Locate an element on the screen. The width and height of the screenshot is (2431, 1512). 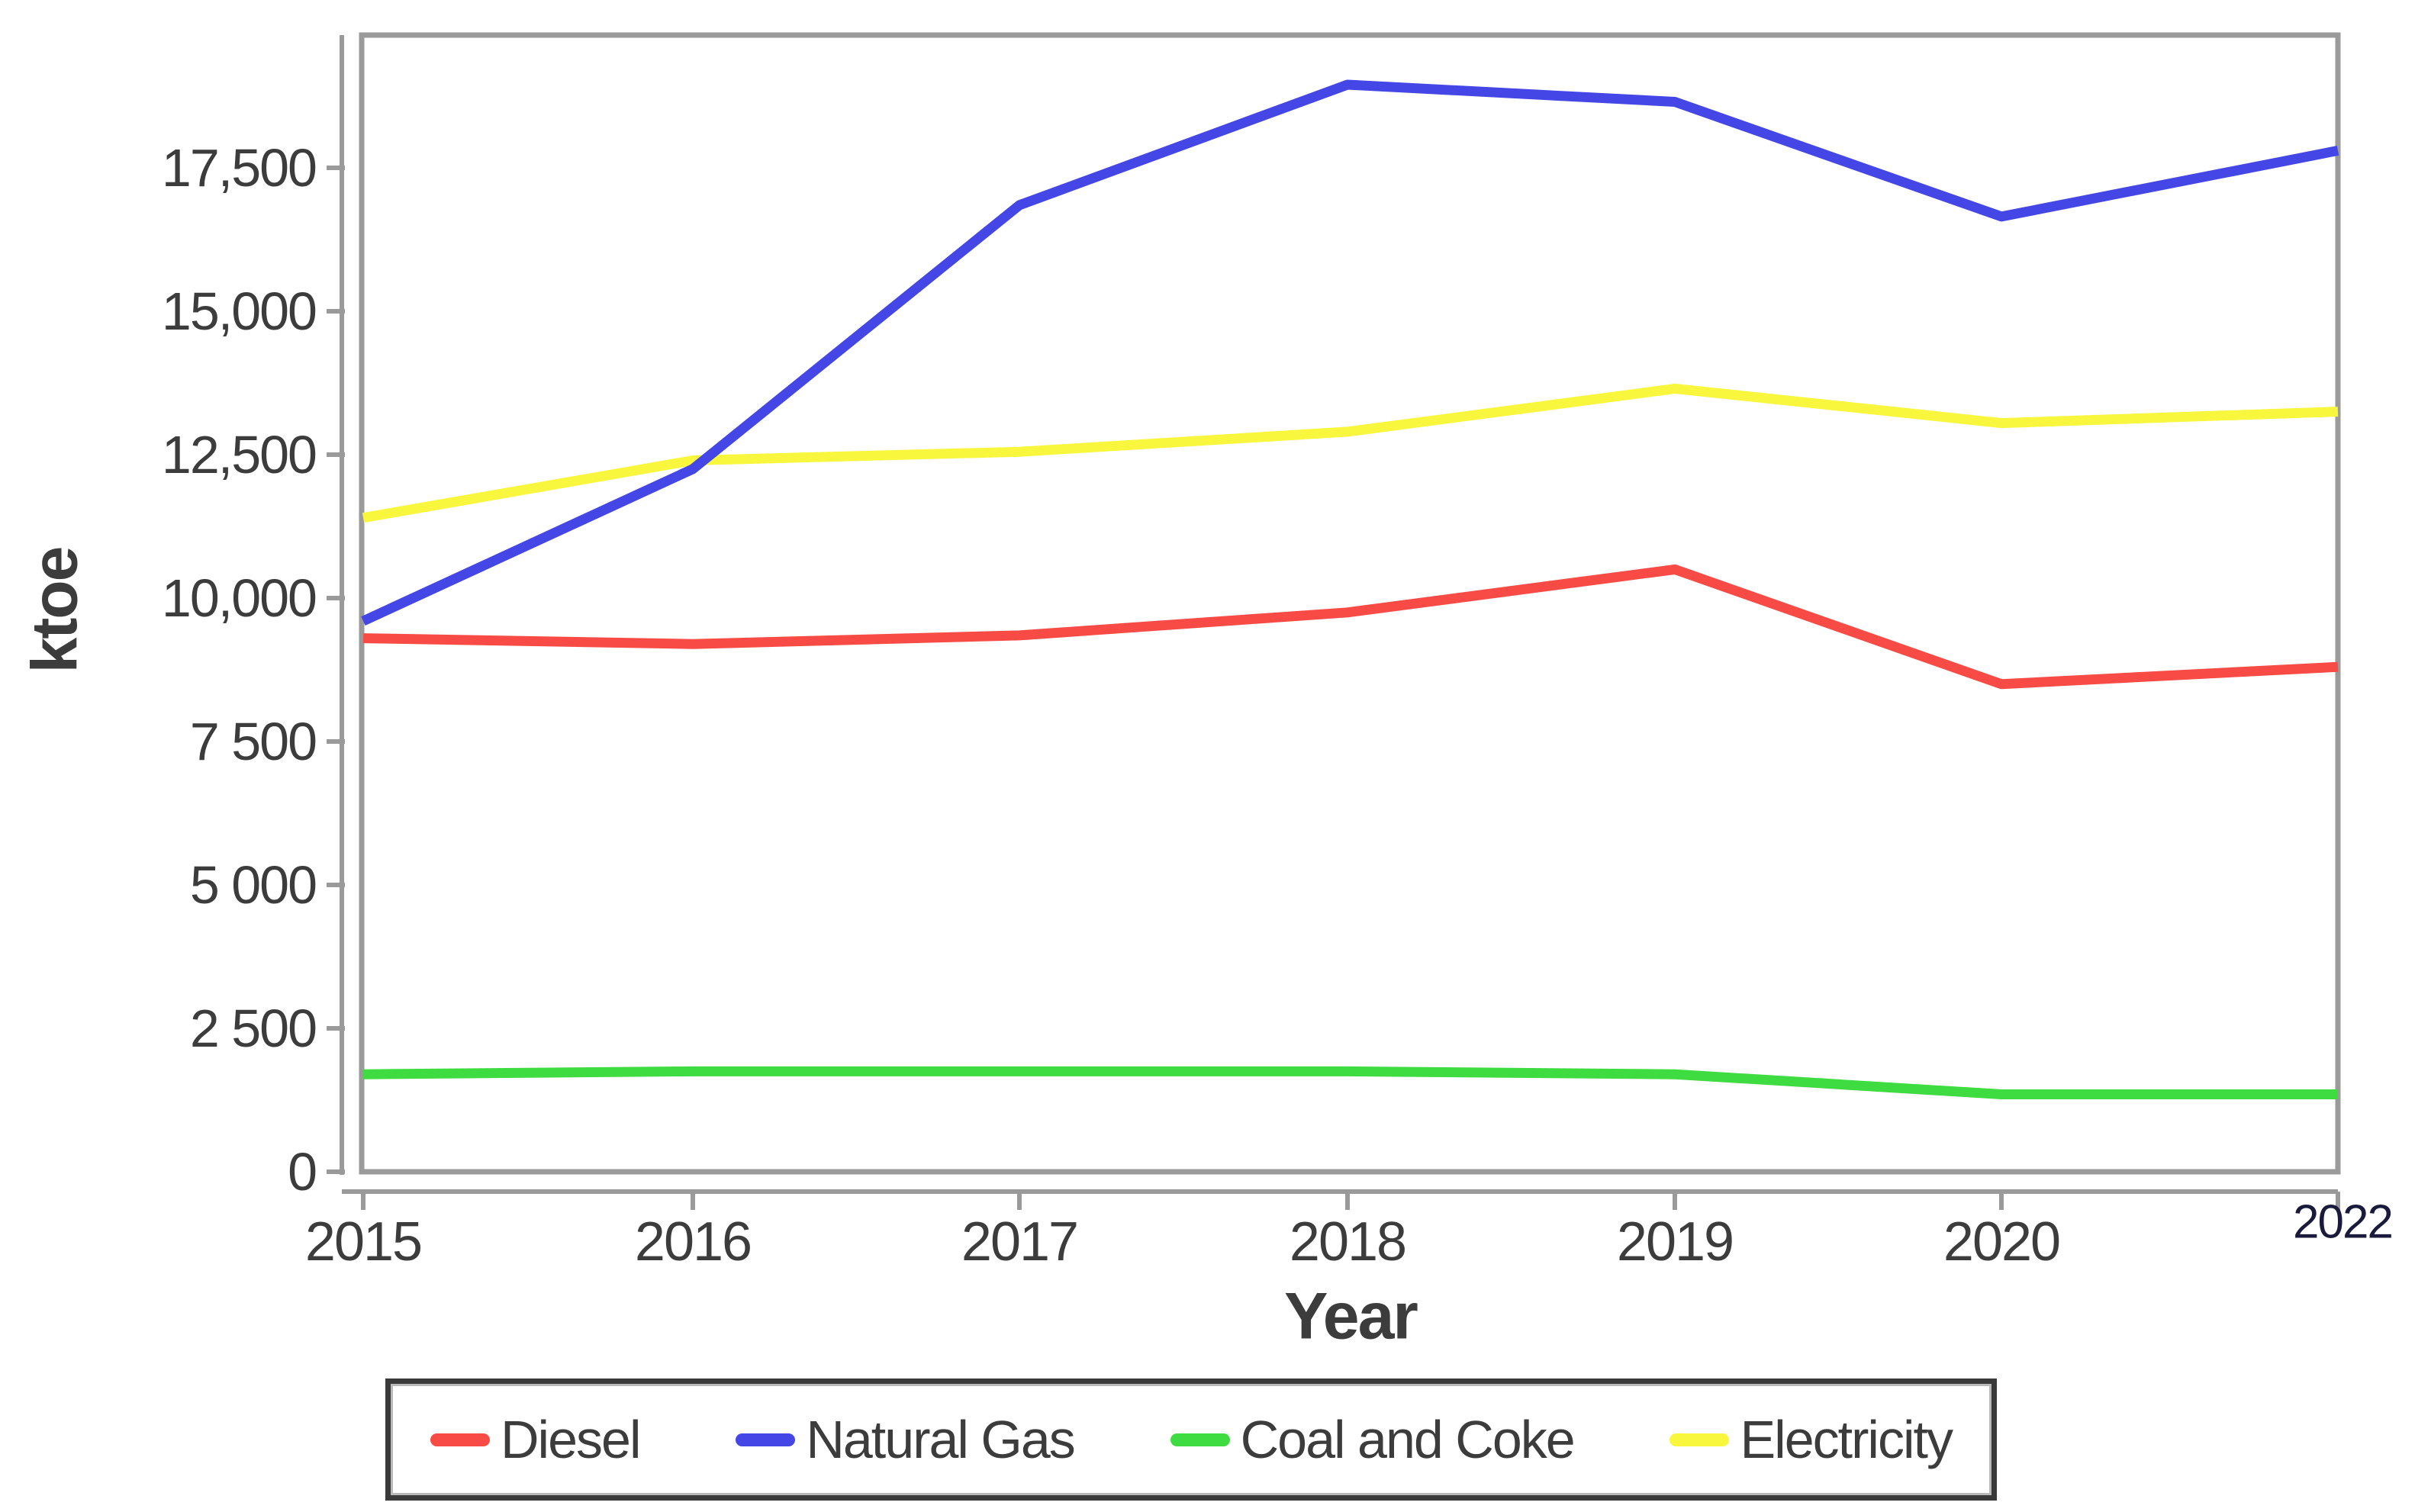
y-tick-label: 10,000 is located at coordinates (239, 598).